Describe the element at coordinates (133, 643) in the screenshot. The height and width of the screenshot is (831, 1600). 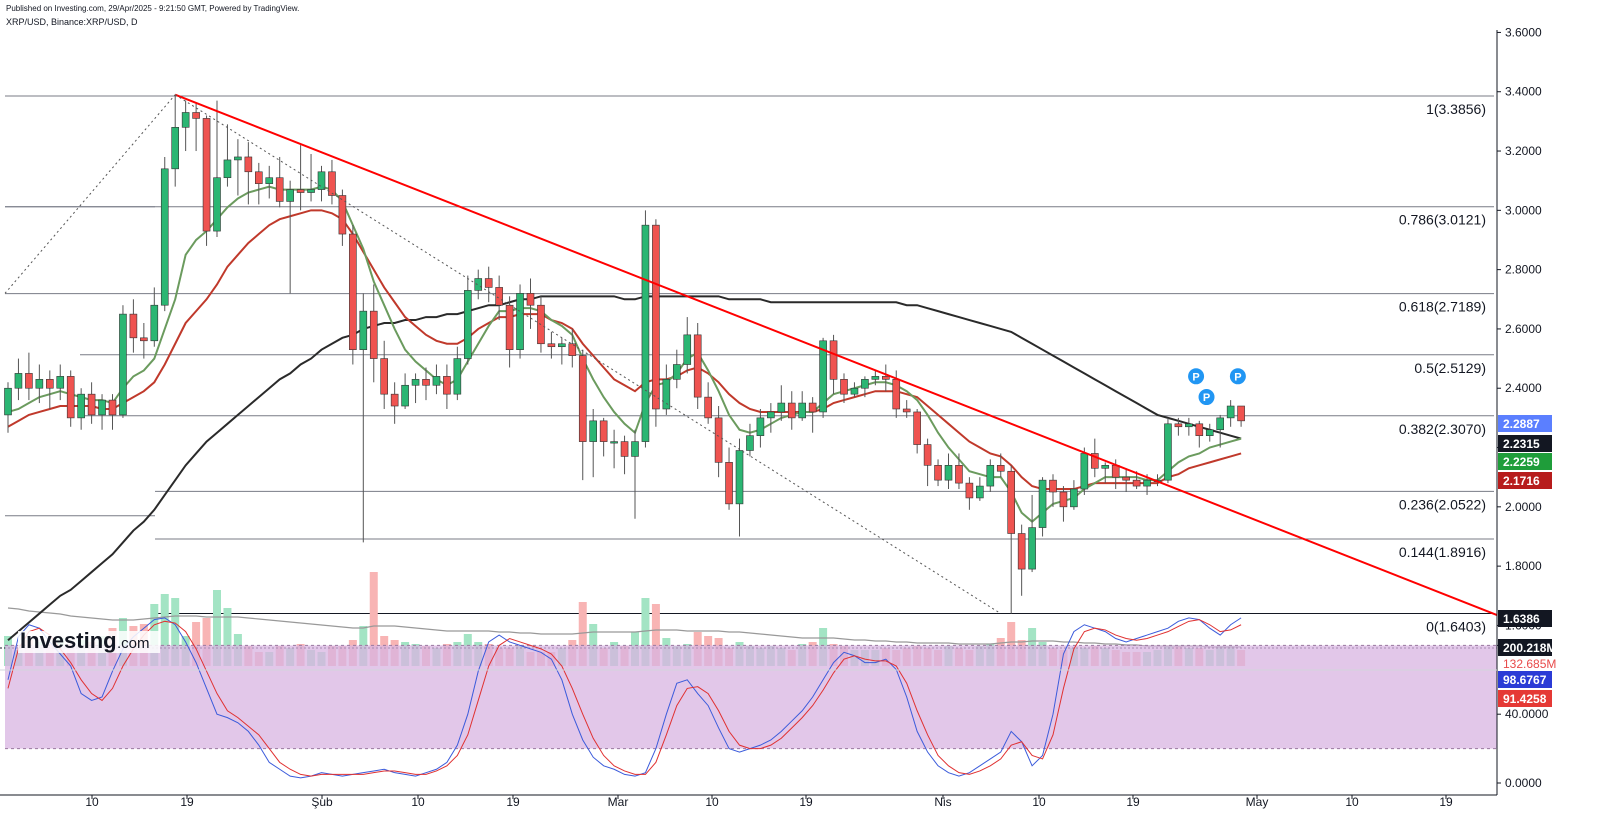
I see `logo-suffix: .com` at that location.